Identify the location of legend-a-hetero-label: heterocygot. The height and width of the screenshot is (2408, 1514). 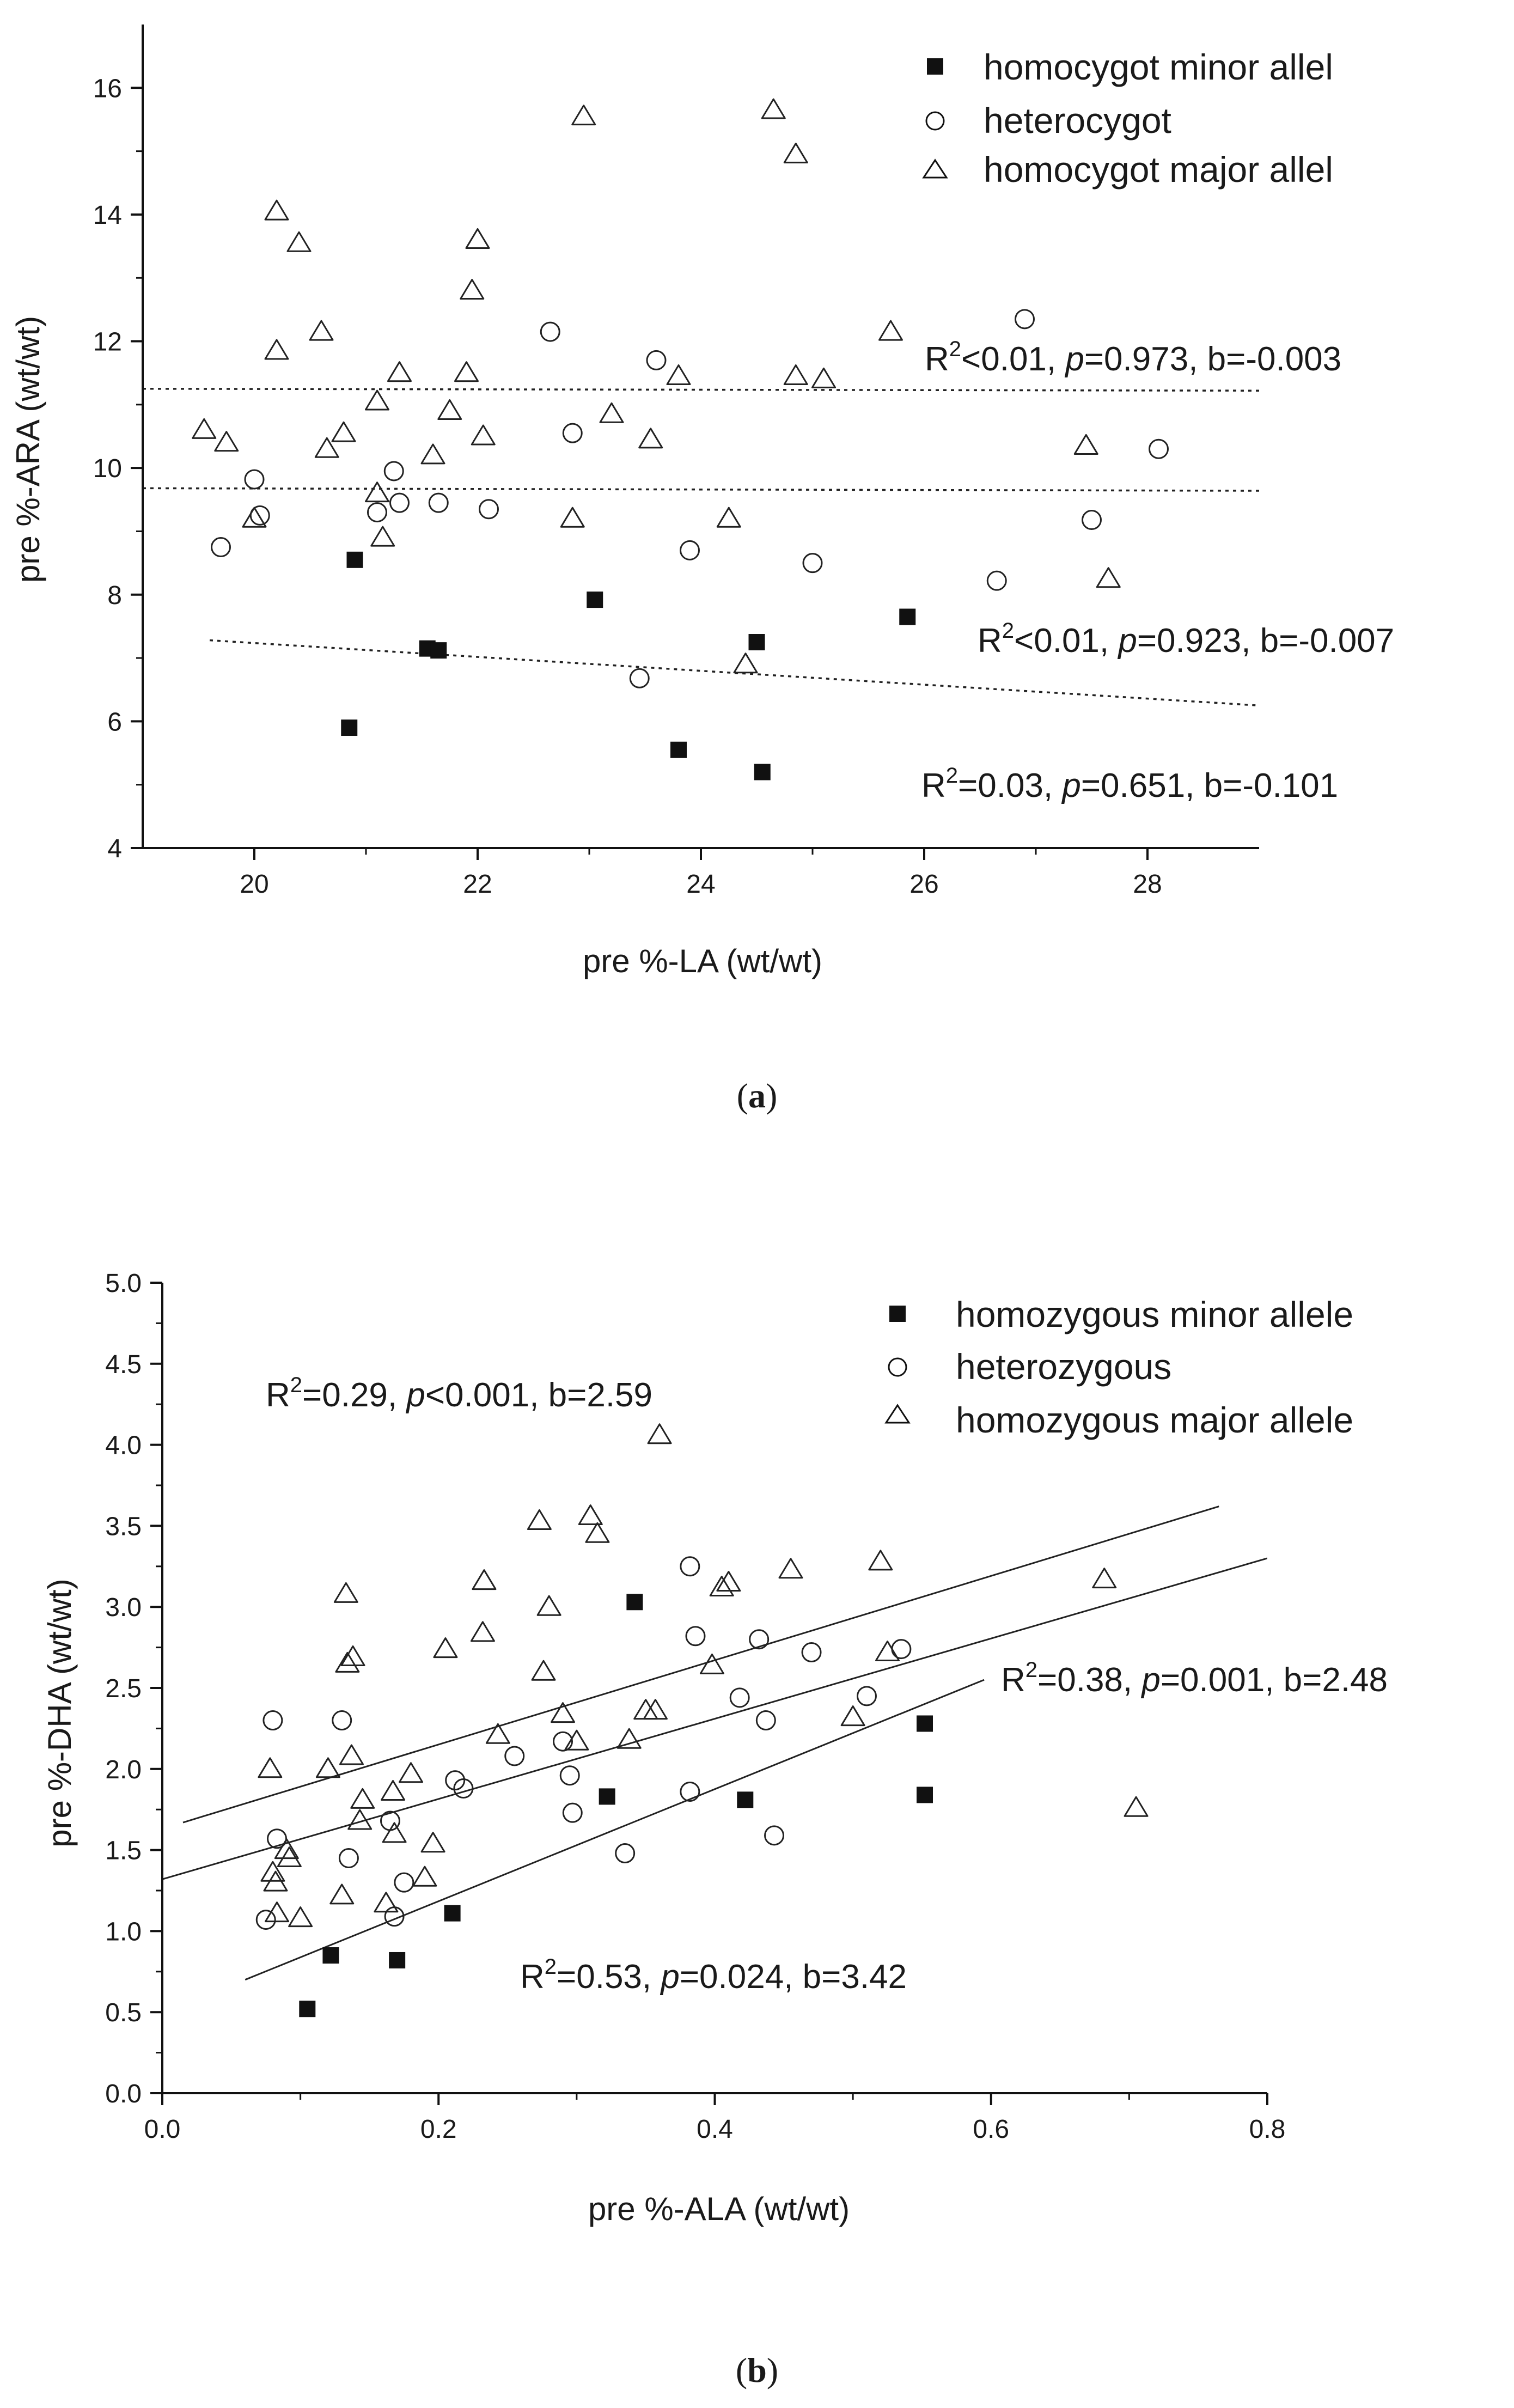
(1077, 120).